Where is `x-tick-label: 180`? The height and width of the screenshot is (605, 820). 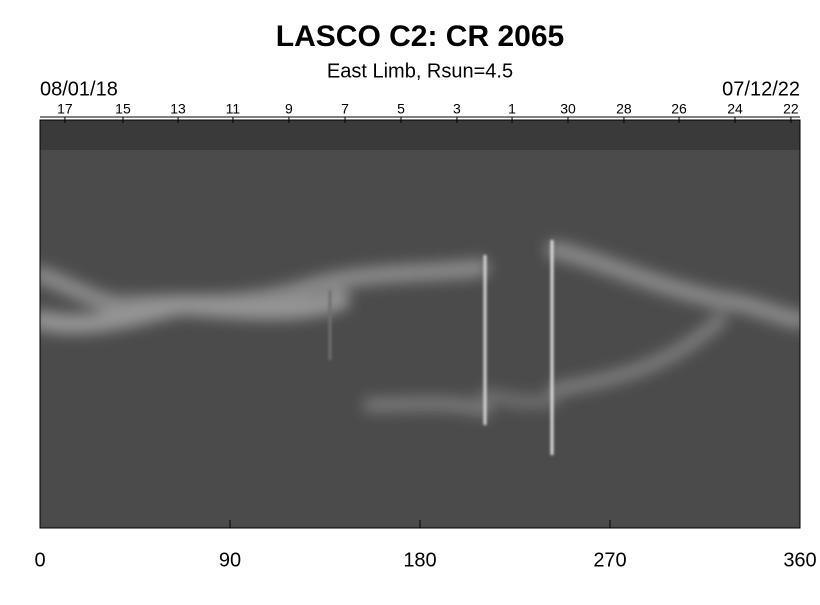 x-tick-label: 180 is located at coordinates (419, 560).